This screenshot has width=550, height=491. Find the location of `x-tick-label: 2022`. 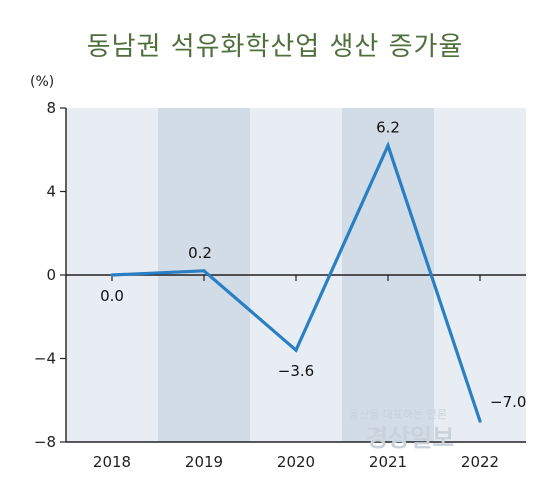

x-tick-label: 2022 is located at coordinates (480, 462).